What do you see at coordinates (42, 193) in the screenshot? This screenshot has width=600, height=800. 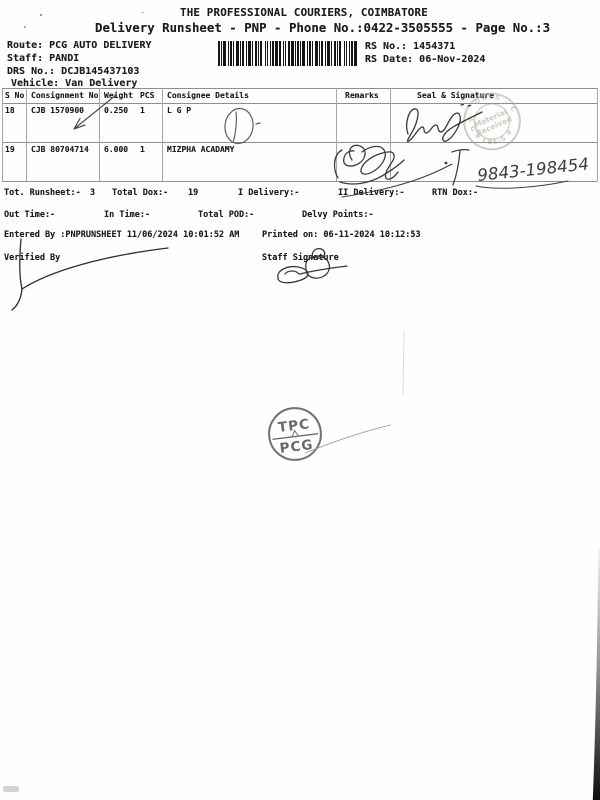 I see `total-runsheet-label: Tot. Runsheet:-` at bounding box center [42, 193].